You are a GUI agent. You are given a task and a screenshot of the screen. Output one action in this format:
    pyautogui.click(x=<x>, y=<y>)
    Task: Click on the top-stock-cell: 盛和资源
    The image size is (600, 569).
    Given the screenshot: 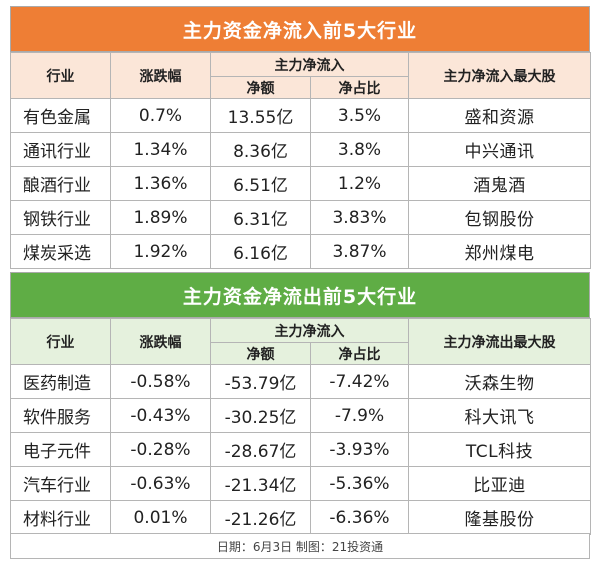 What is the action you would take?
    pyautogui.click(x=499, y=115)
    